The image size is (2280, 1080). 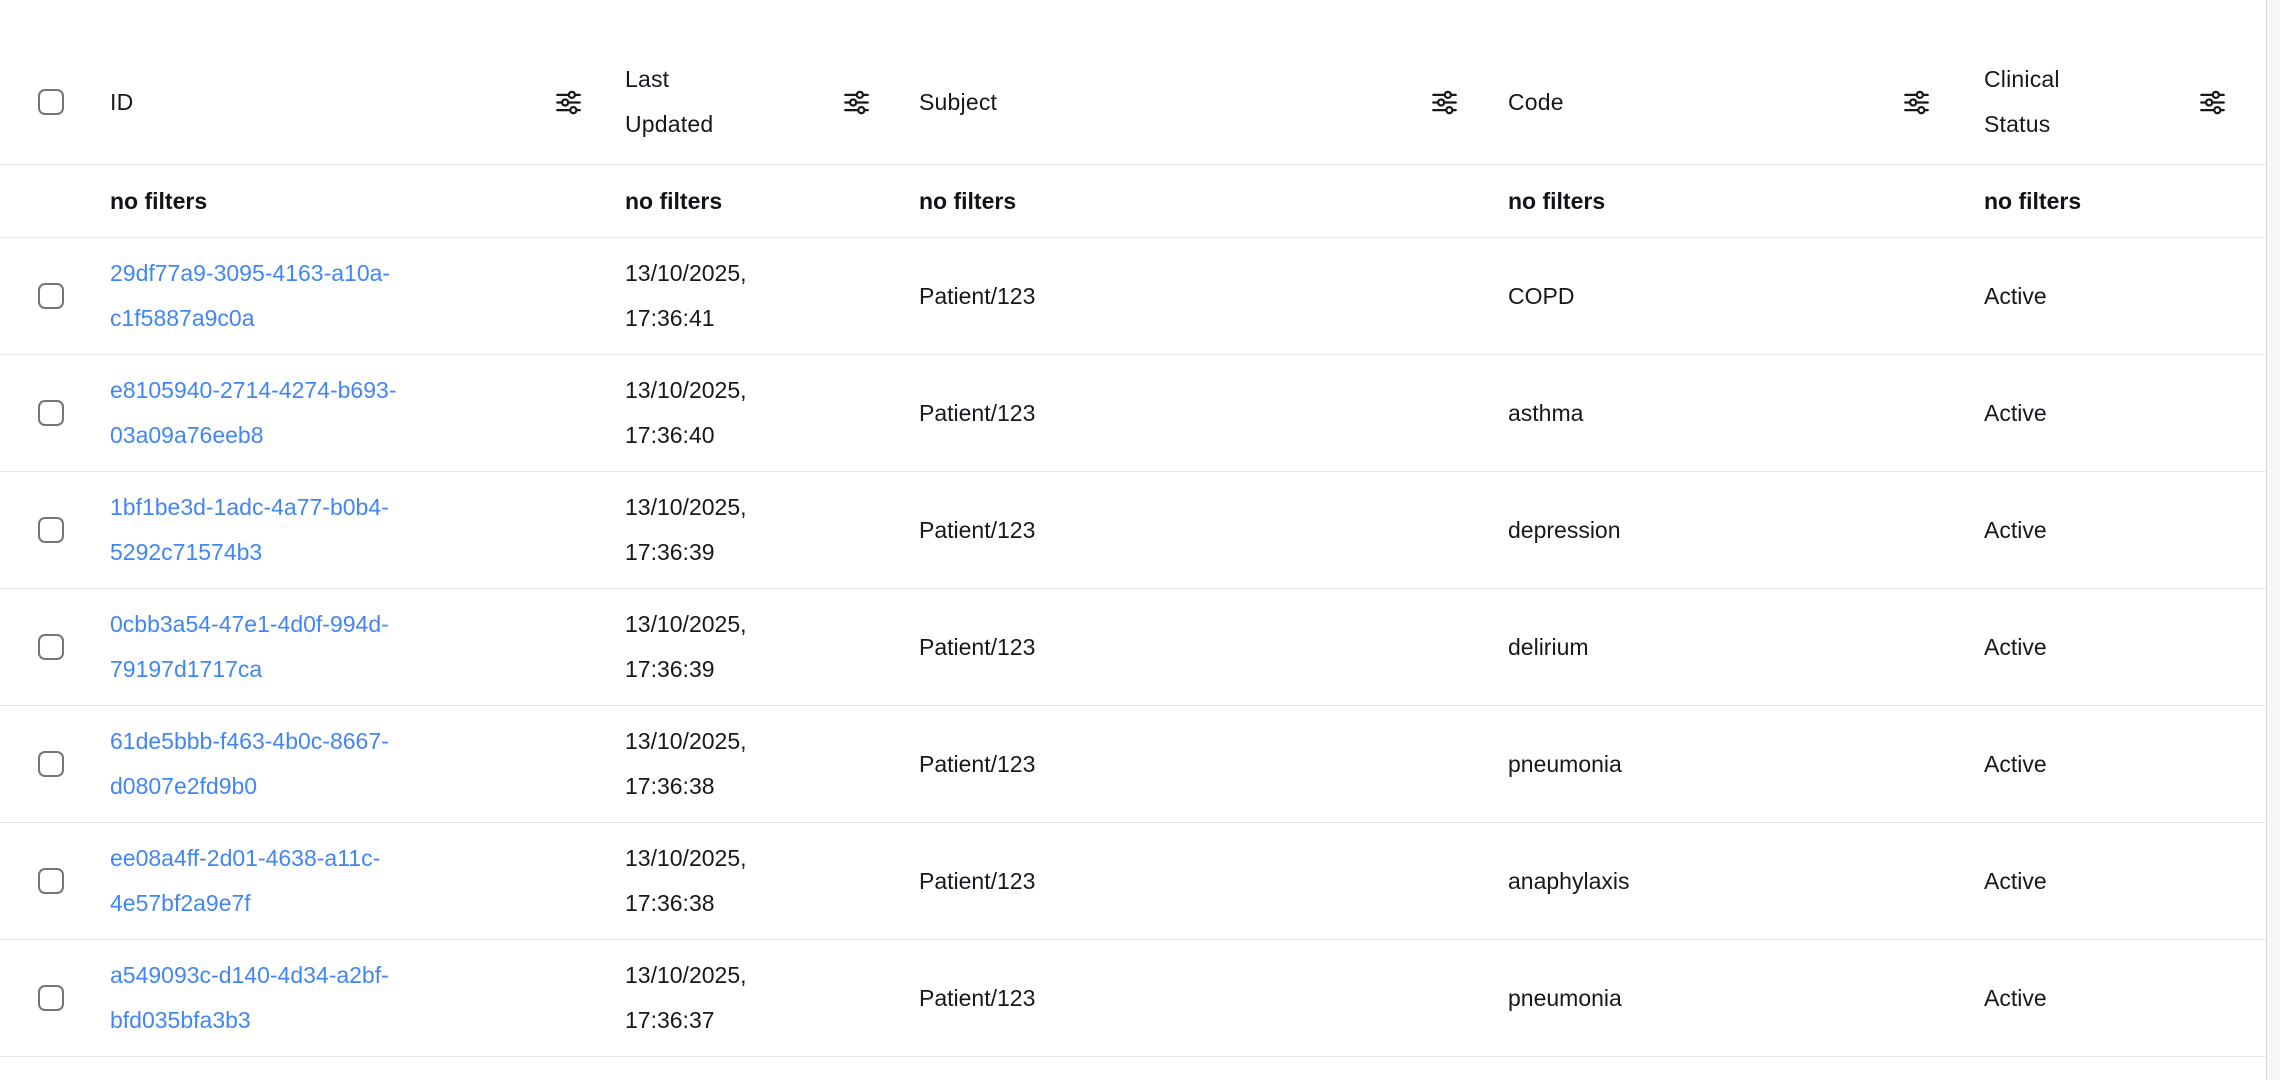 I want to click on column-header-select-all, so click(x=48, y=102).